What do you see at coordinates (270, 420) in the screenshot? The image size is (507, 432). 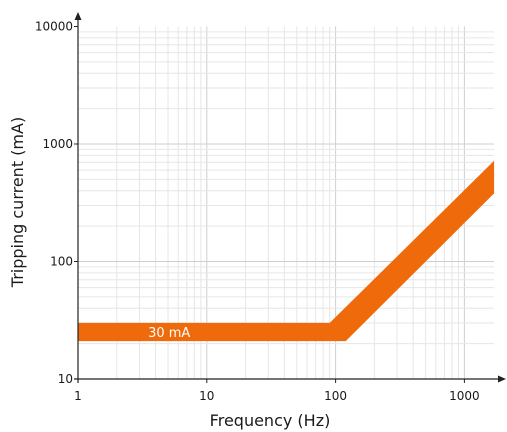 I see `x-axis-title: Frequency (Hz)` at bounding box center [270, 420].